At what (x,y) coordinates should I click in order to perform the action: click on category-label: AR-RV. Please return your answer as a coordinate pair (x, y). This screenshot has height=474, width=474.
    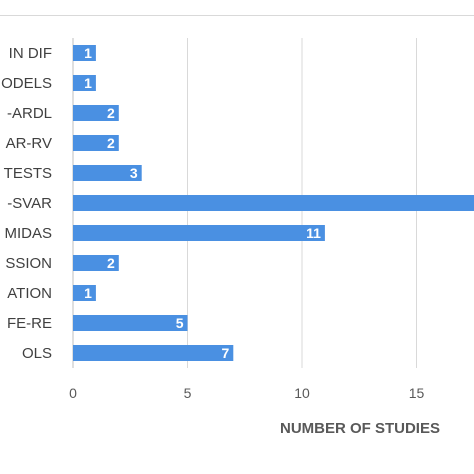
    Looking at the image, I should click on (29, 143).